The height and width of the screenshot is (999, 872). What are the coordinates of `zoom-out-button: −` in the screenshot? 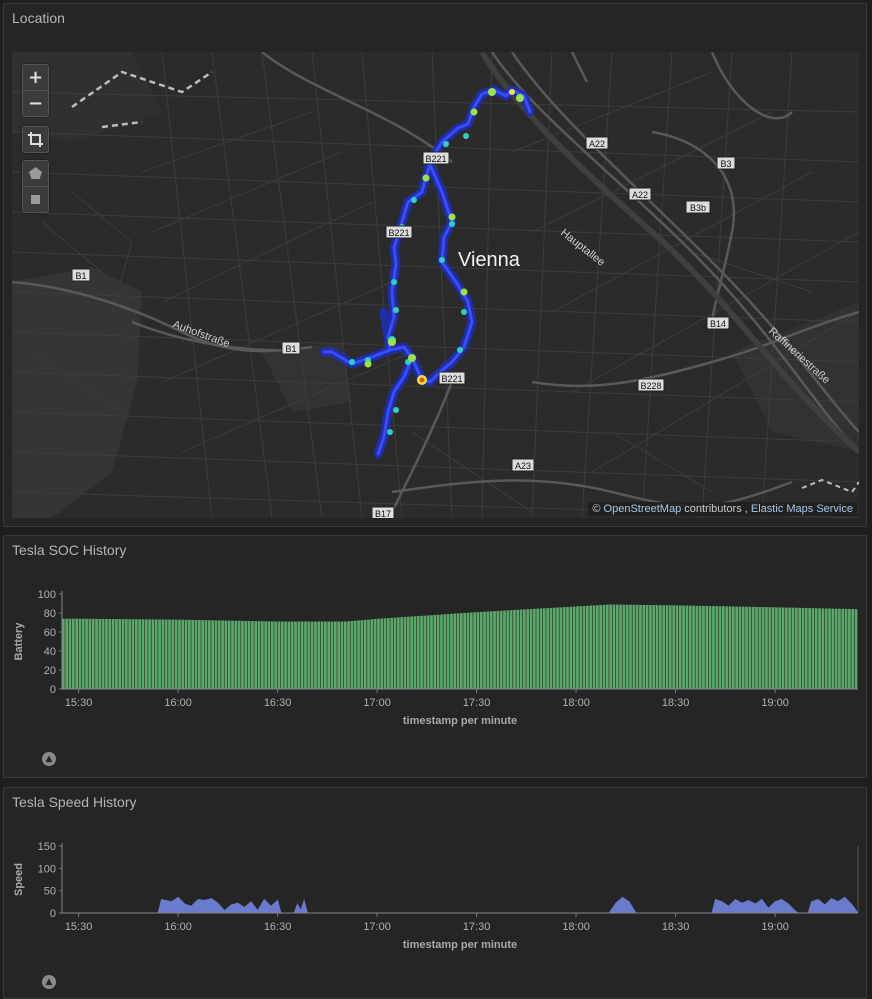 It's located at (35, 103).